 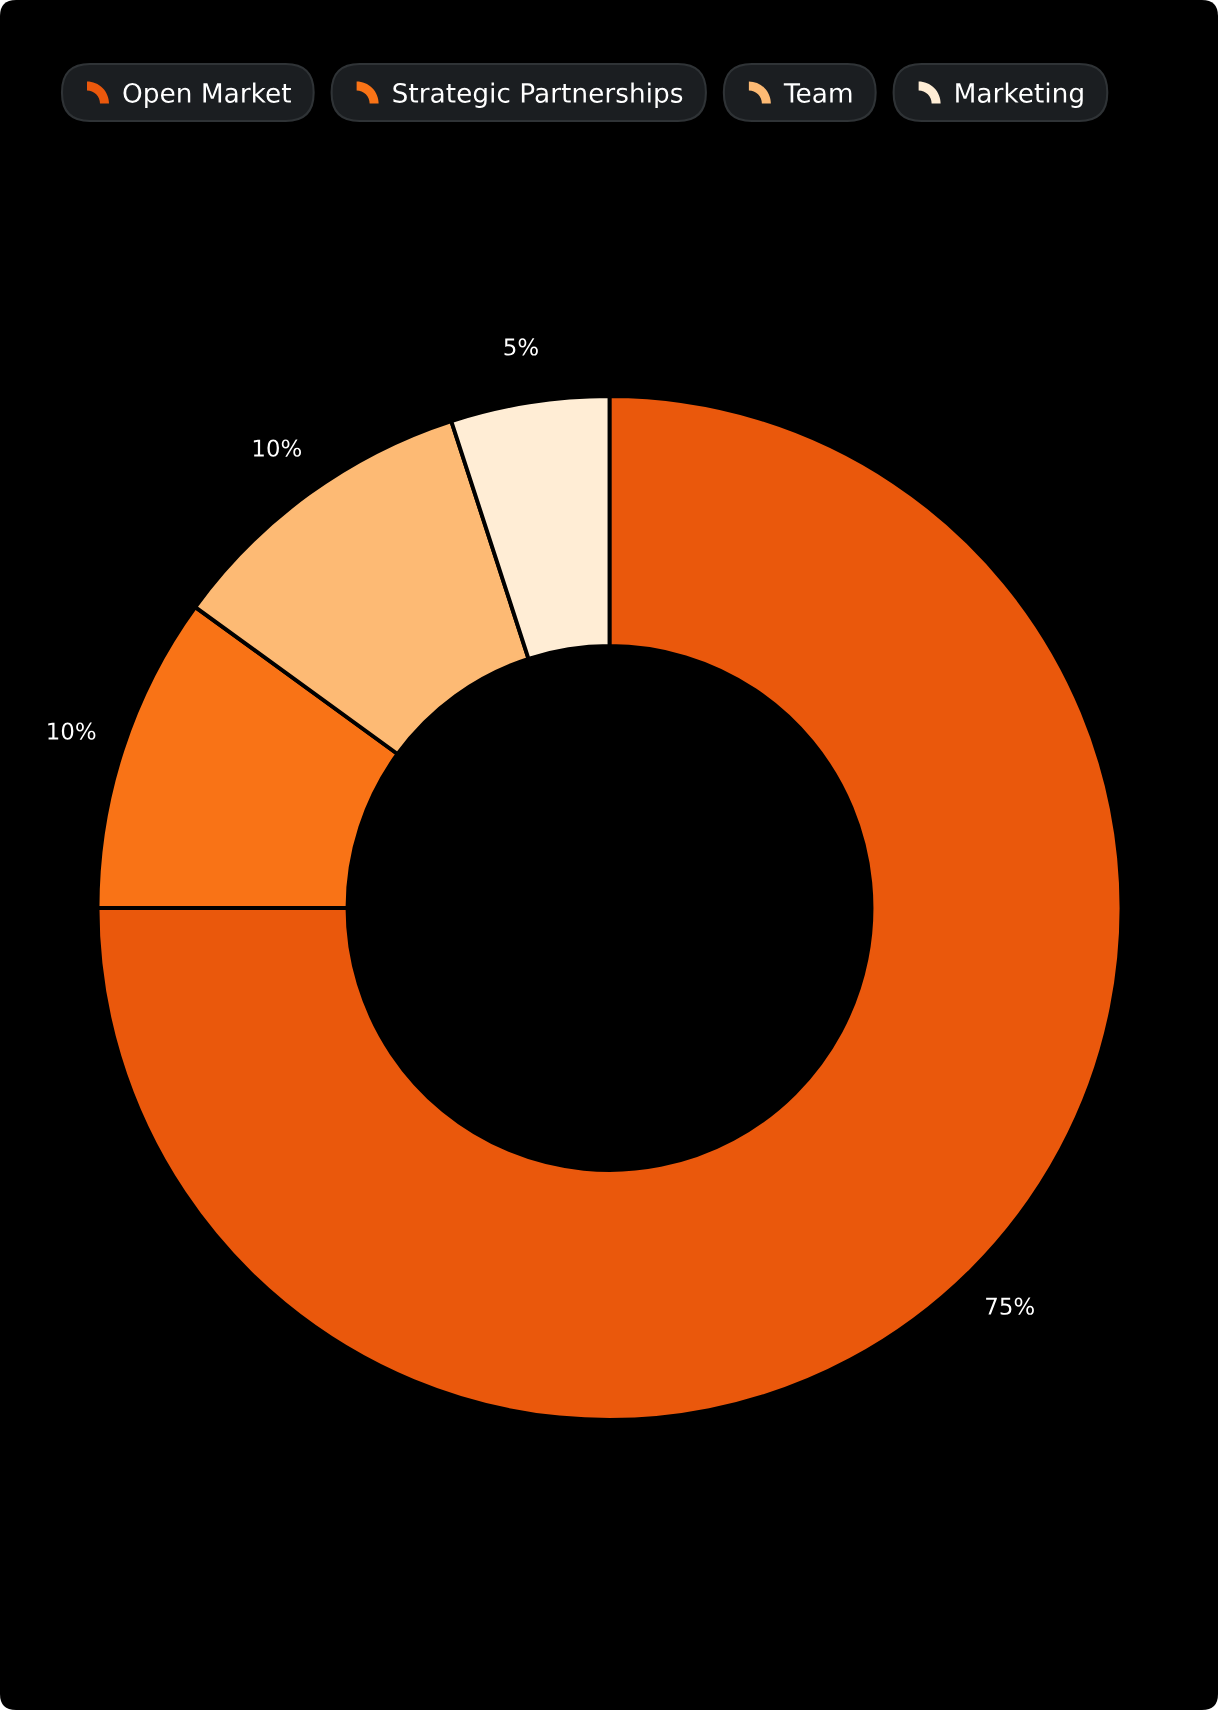 I want to click on legend-label: Strategic Partnerships, so click(x=538, y=95).